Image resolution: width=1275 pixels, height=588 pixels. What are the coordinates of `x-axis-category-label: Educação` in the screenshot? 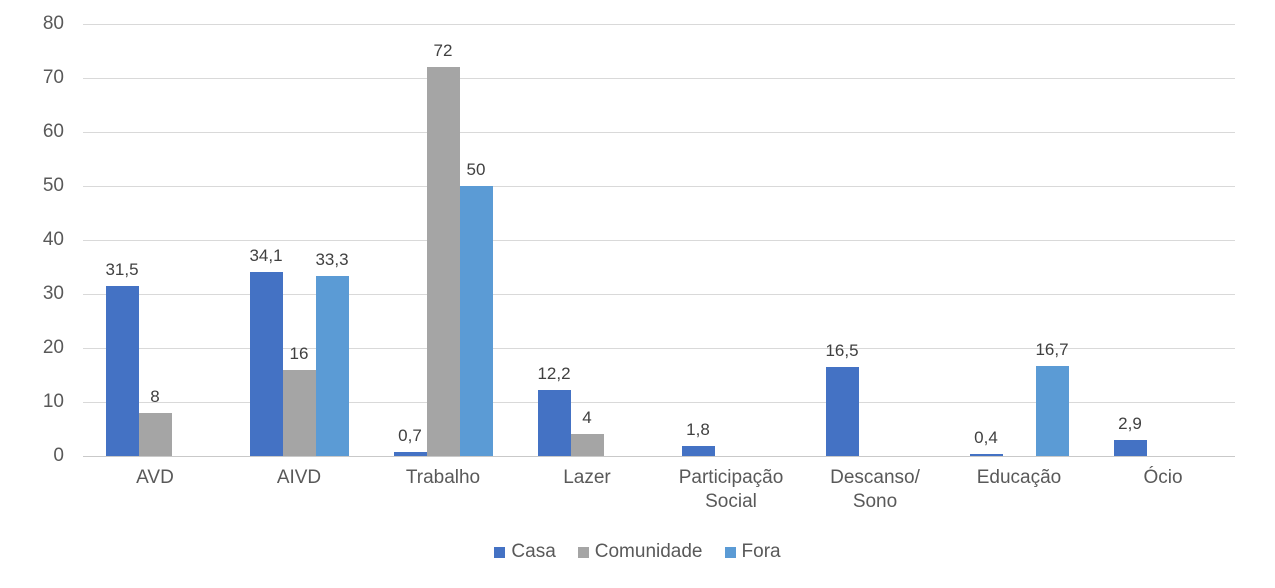 It's located at (1019, 477).